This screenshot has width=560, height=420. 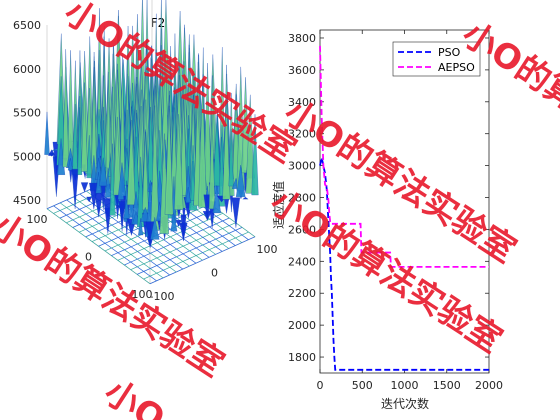 What do you see at coordinates (37, 219) in the screenshot?
I see `y-tick-label: 100` at bounding box center [37, 219].